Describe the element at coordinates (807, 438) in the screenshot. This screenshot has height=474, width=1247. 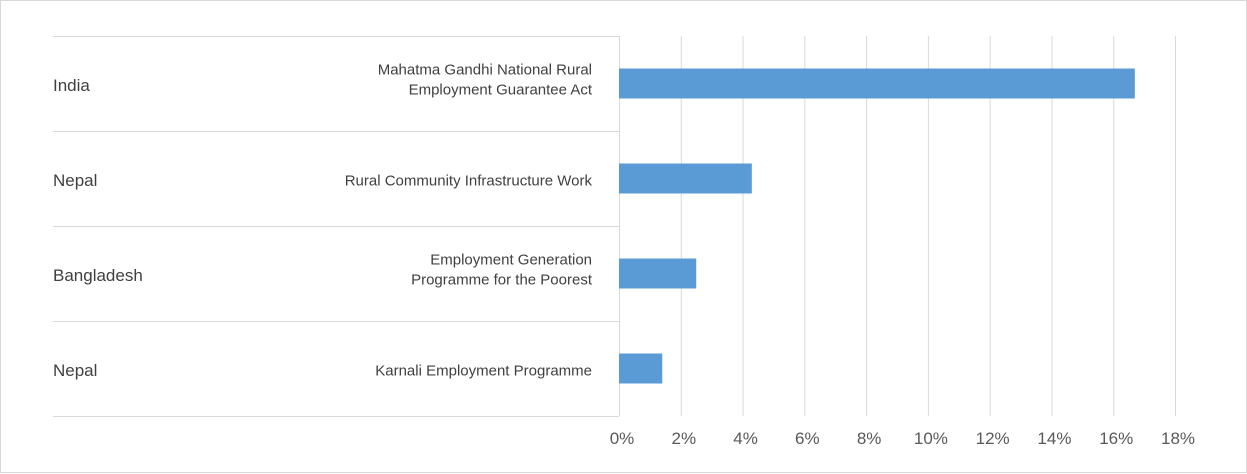
I see `x-tick-label: 6%` at that location.